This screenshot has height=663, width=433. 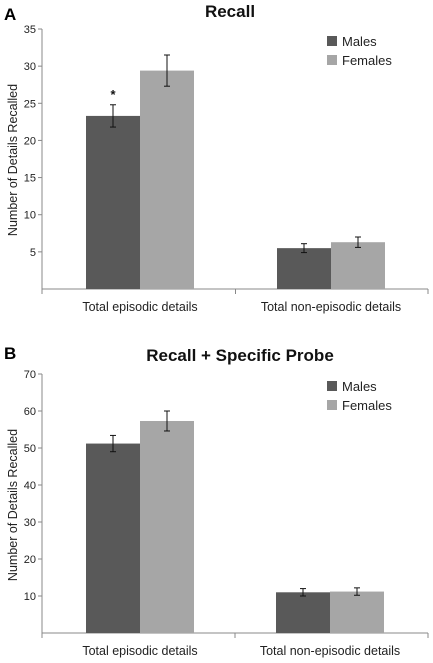 What do you see at coordinates (30, 30) in the screenshot?
I see `y-tick-label: 35` at bounding box center [30, 30].